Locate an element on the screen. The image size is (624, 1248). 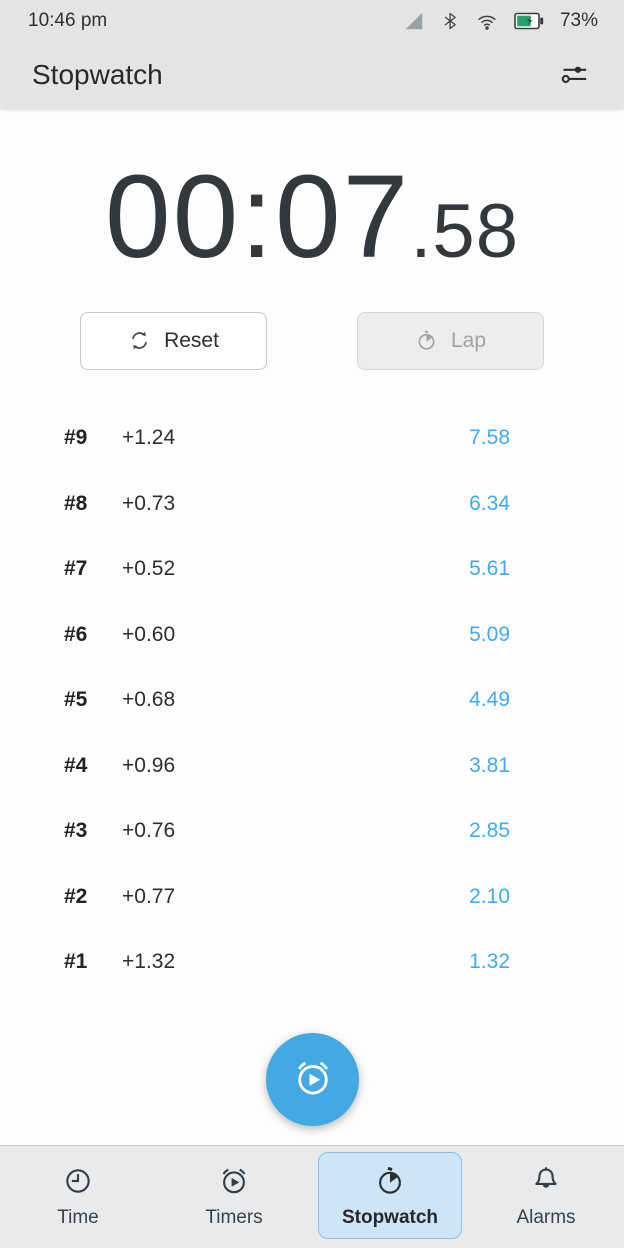
lap-row: #5 +0.68 4.49 is located at coordinates (312, 701).